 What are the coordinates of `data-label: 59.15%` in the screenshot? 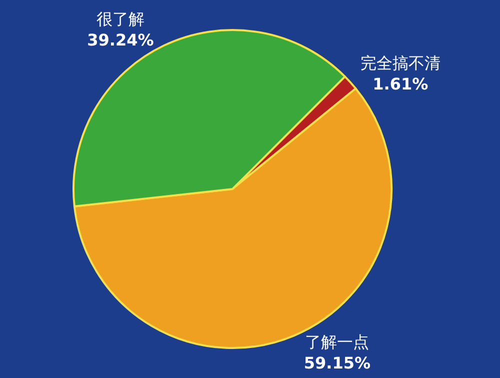 It's located at (337, 362).